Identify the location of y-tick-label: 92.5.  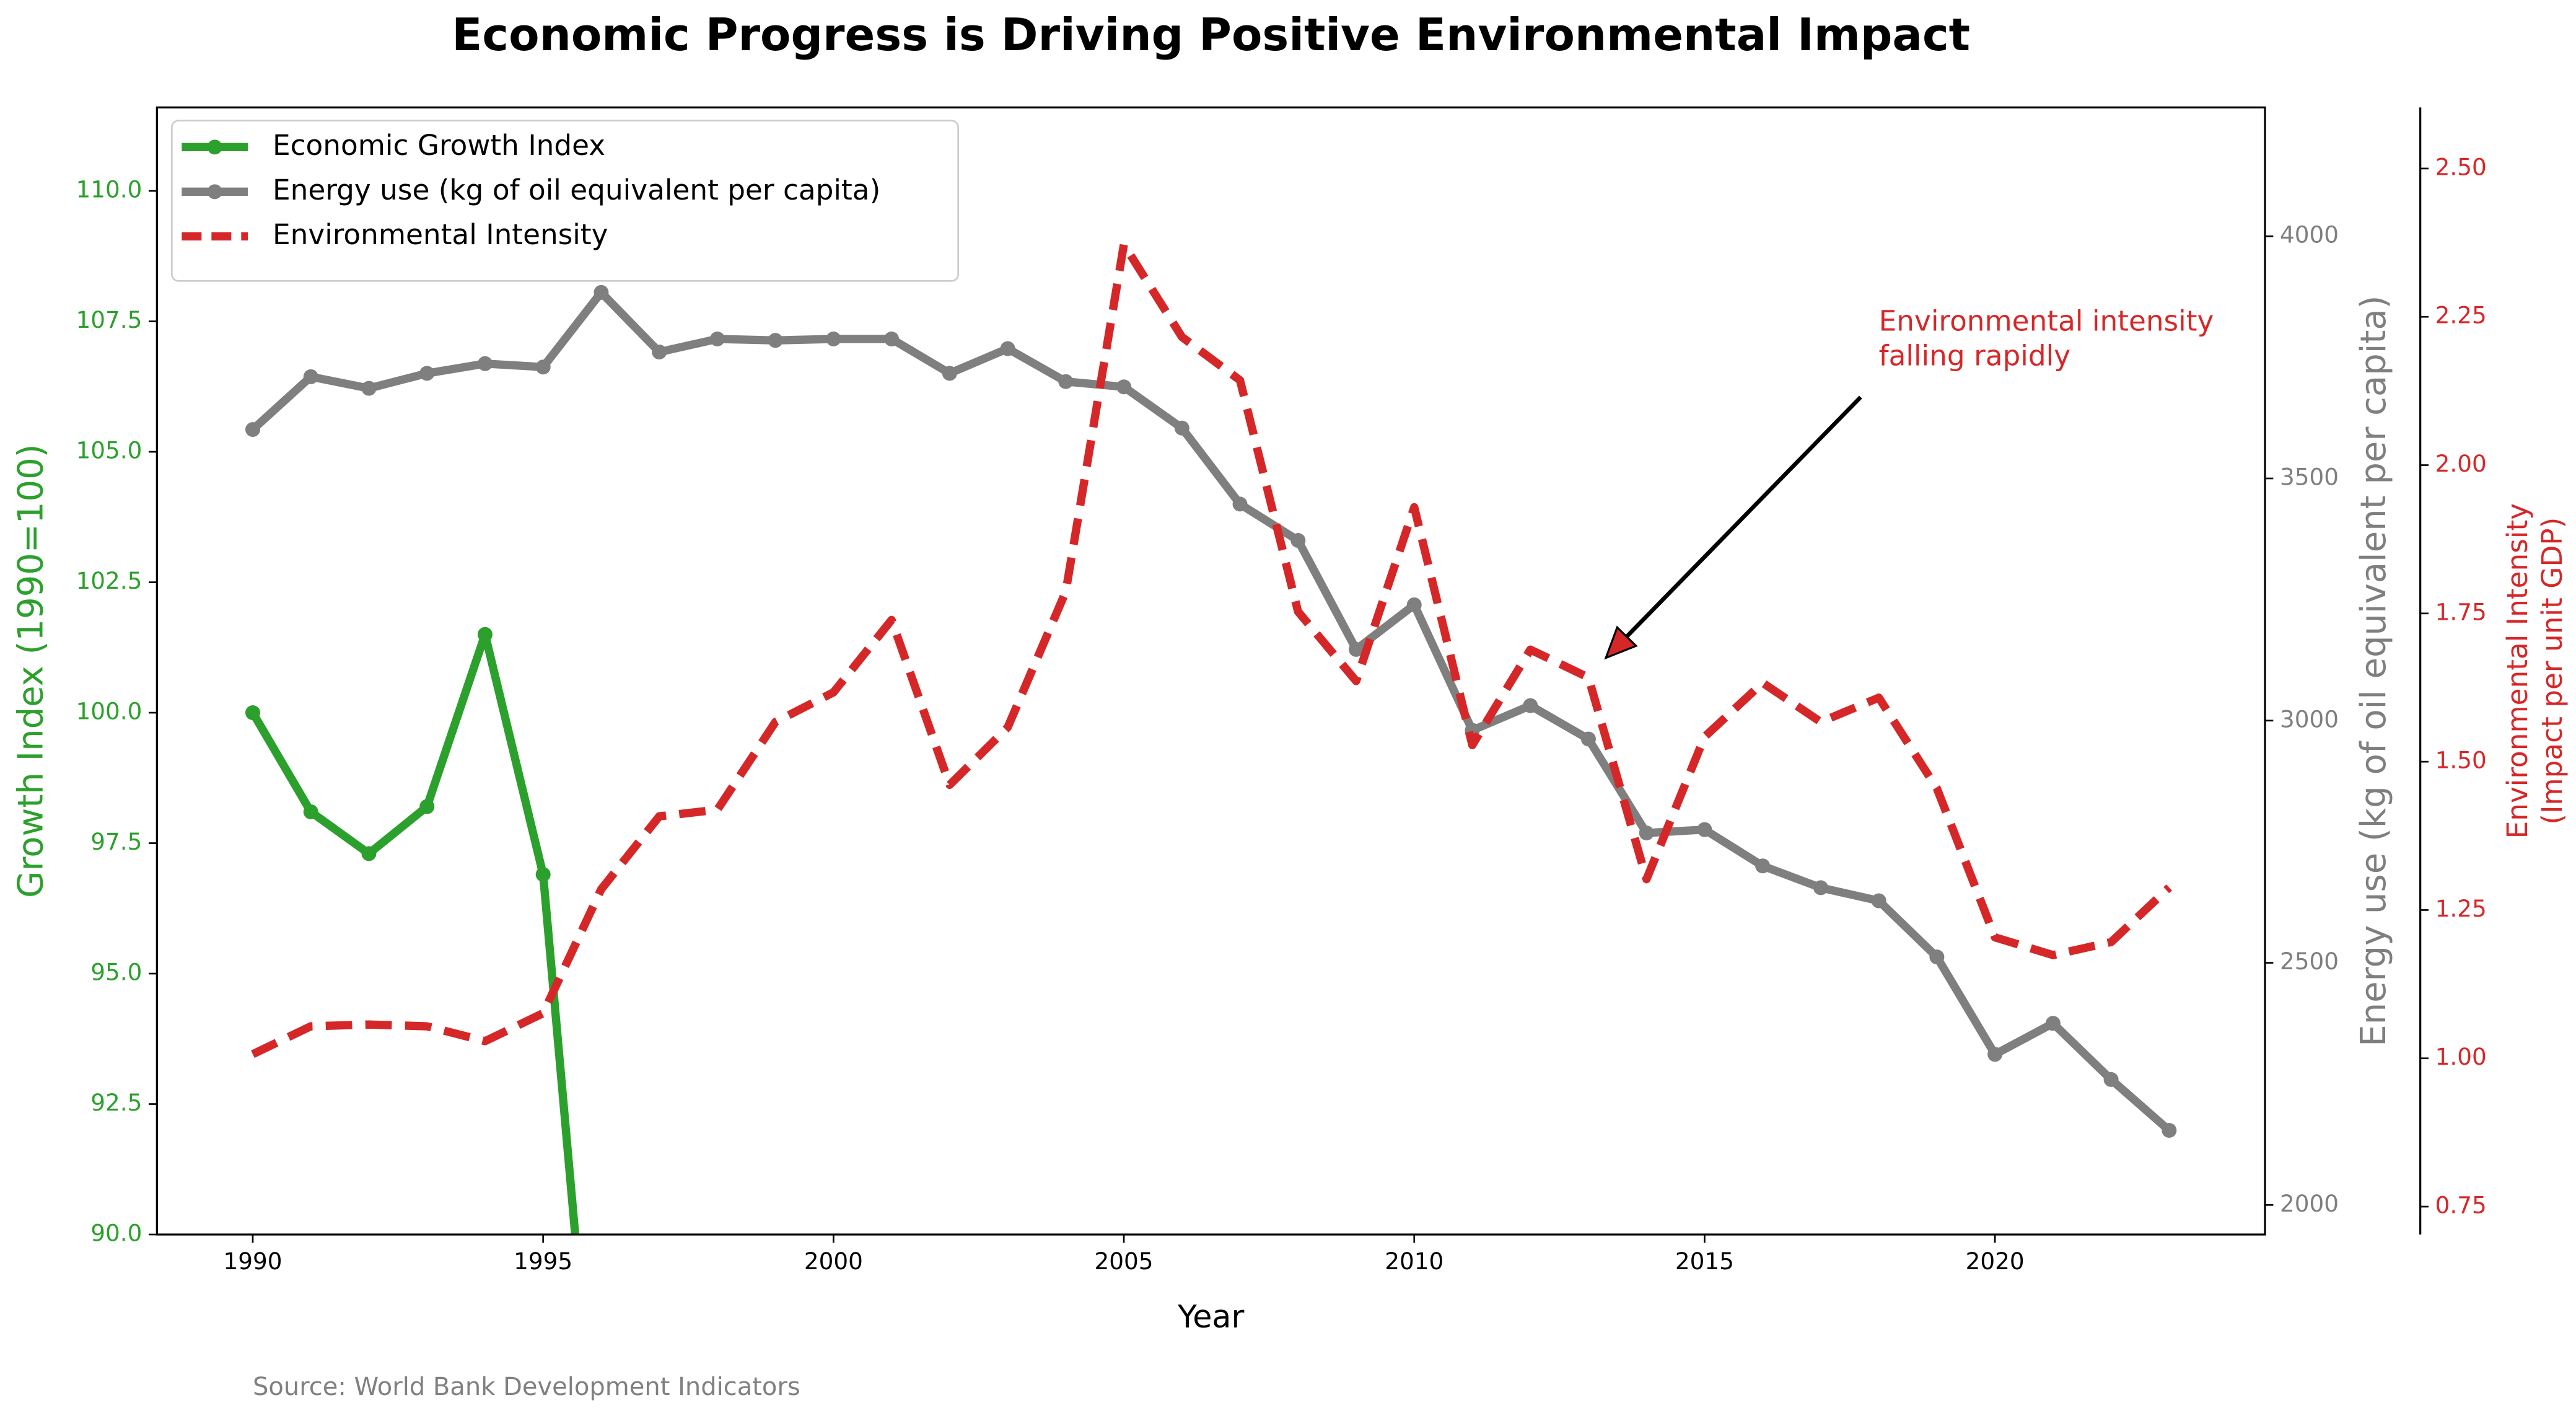
(116, 1102).